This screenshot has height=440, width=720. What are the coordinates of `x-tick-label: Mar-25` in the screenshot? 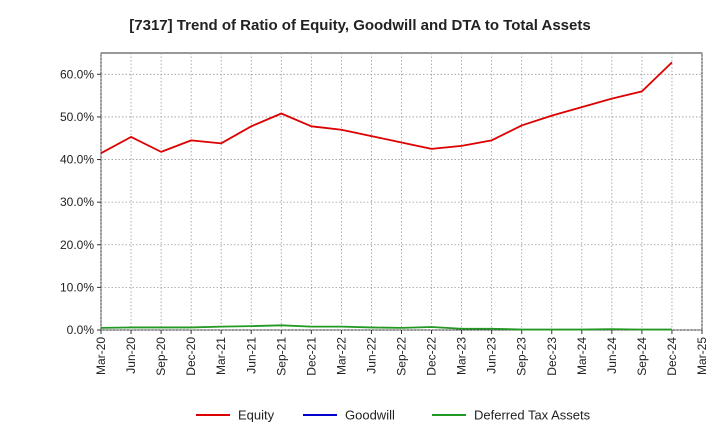 It's located at (702, 356).